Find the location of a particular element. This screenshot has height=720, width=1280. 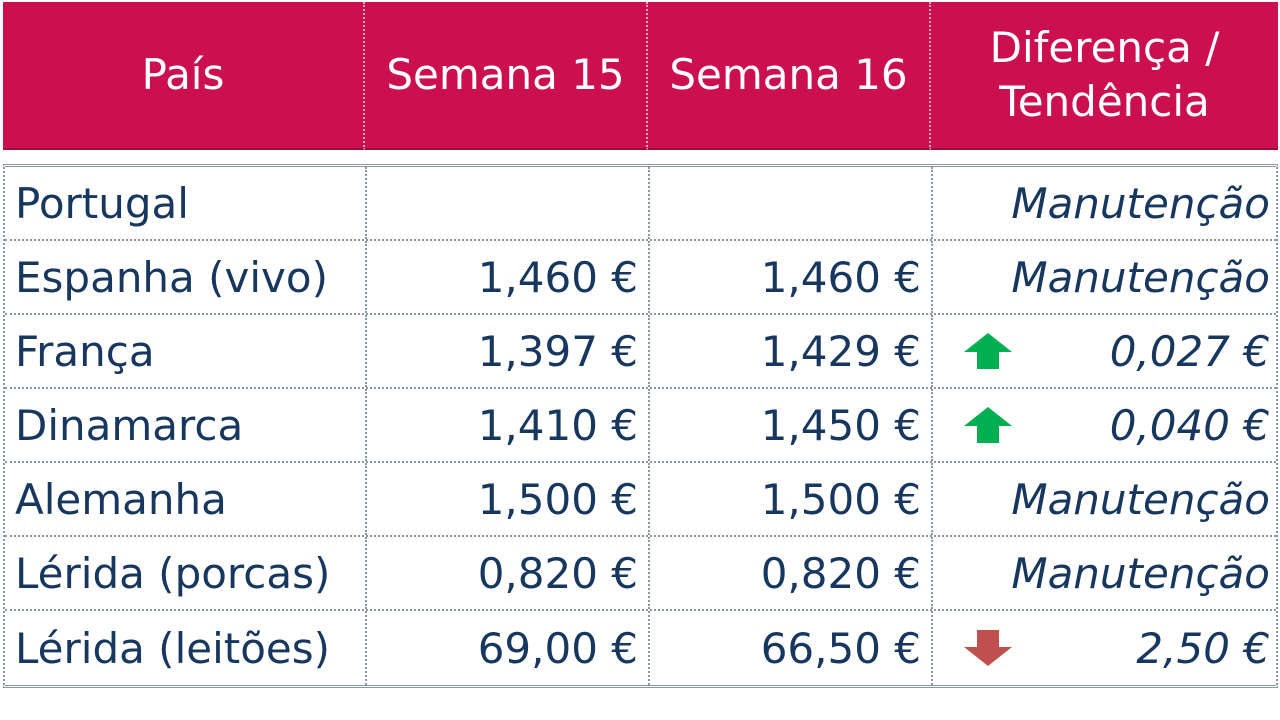

week-16-price-cell: 1,500 € is located at coordinates (791, 499).